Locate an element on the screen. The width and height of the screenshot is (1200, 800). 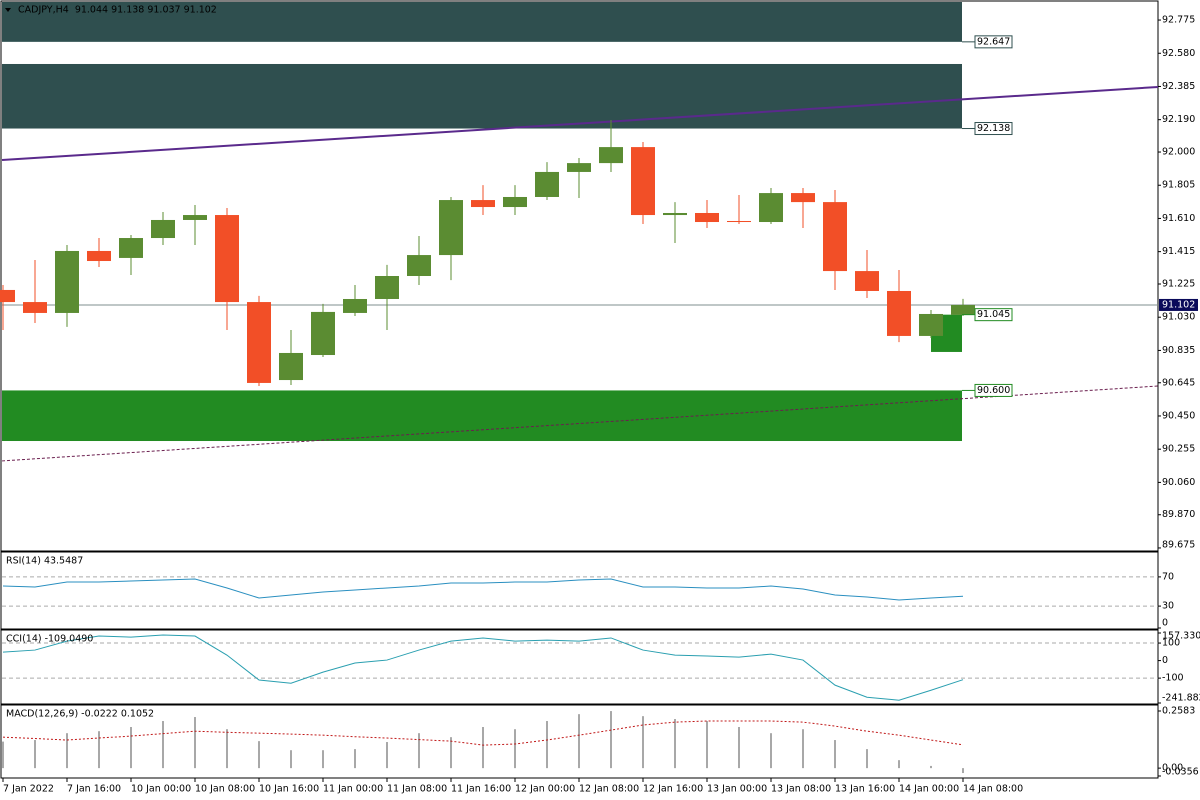
x-tick-label: 10 Jan 08:00 is located at coordinates (225, 789).